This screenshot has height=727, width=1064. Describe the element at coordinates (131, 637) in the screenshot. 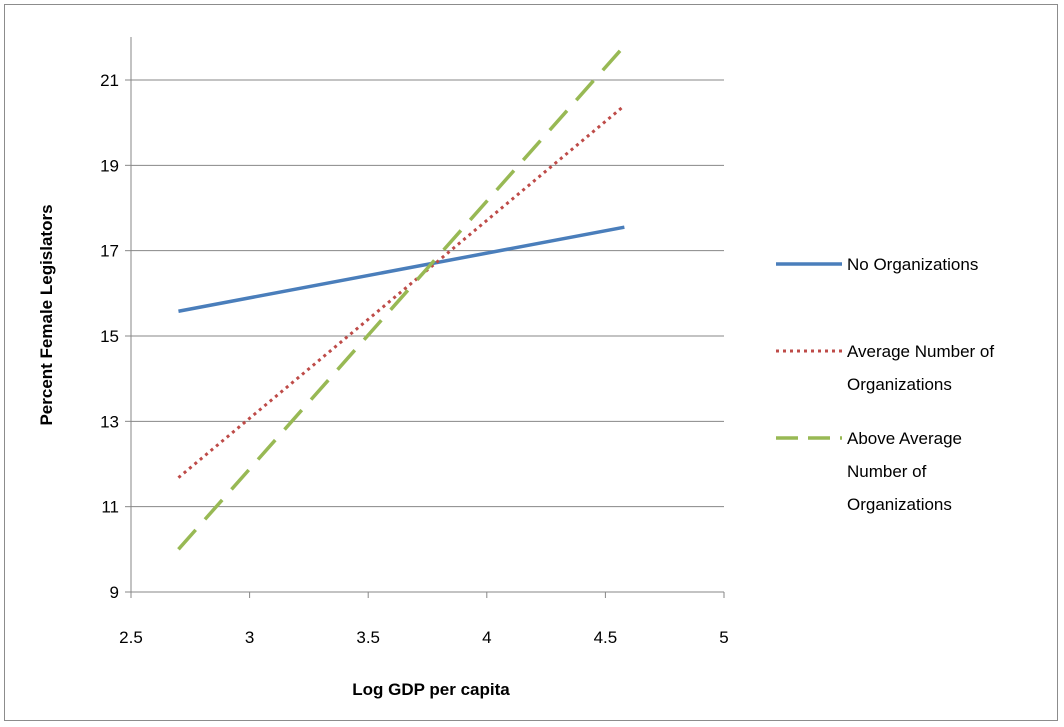

I see `x-tick-label: 2.5` at that location.